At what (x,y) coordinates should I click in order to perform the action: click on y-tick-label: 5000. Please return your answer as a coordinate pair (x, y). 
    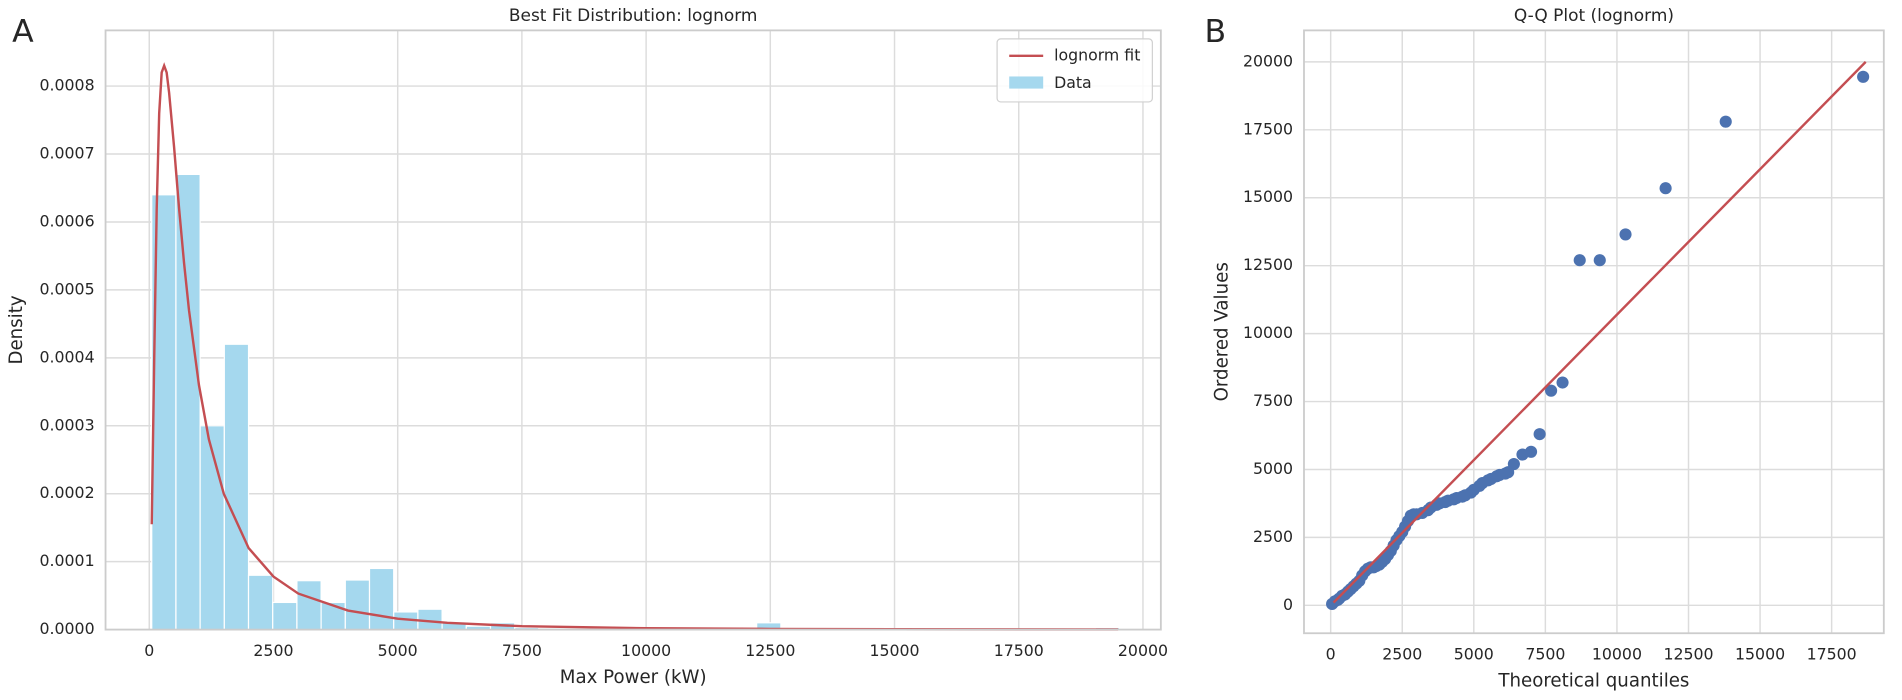
    Looking at the image, I should click on (1273, 468).